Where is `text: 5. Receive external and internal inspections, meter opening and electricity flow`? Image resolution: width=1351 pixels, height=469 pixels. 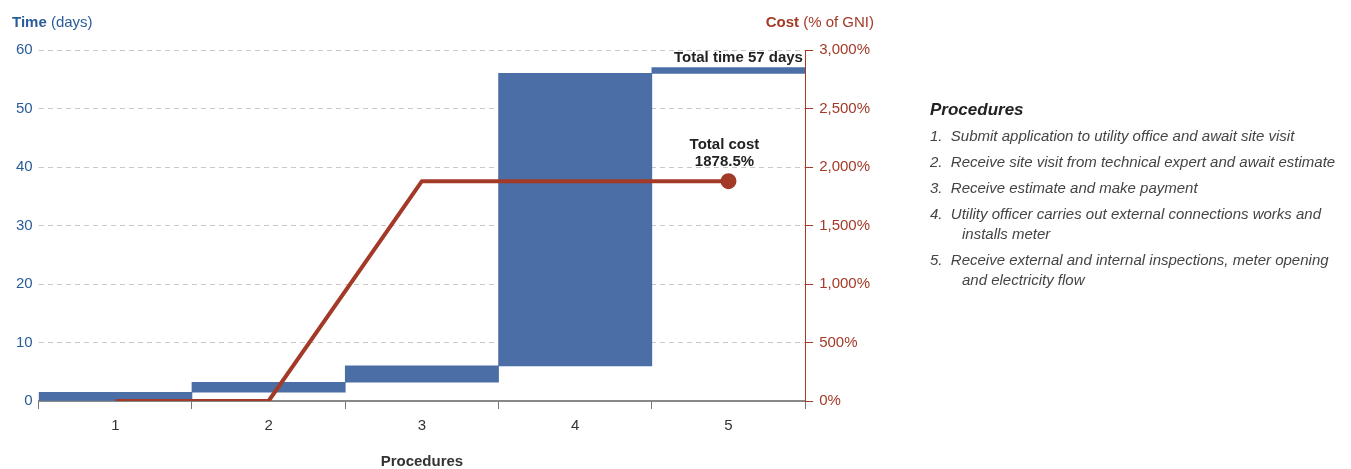
text: 5. Receive external and internal inspections, meter opening and electricity flow is located at coordinates (1130, 270).